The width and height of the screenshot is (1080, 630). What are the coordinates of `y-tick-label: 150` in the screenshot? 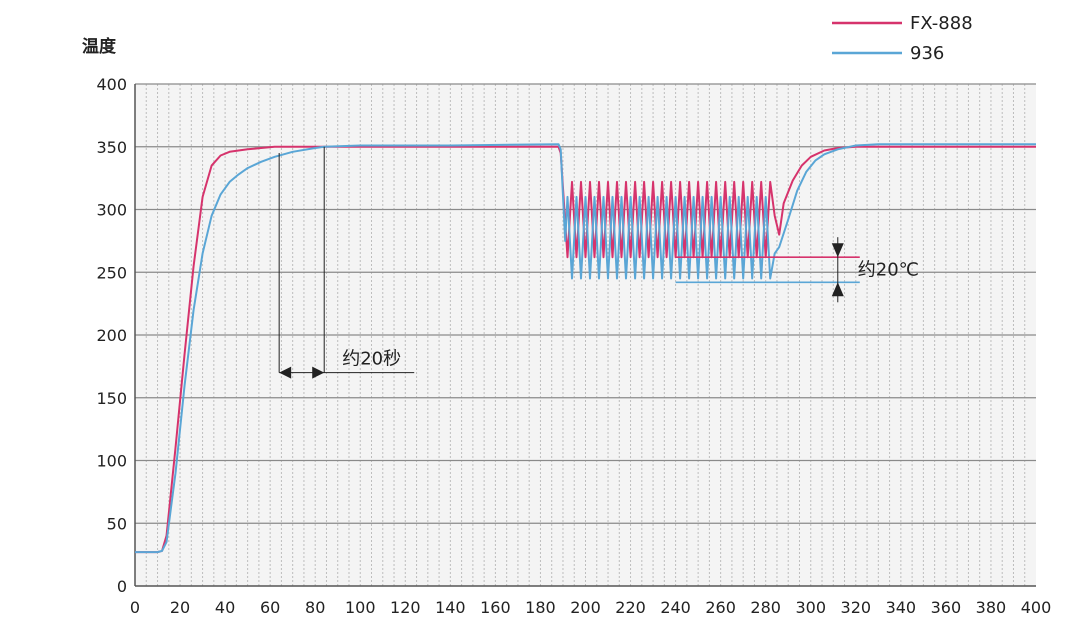 It's located at (111, 398).